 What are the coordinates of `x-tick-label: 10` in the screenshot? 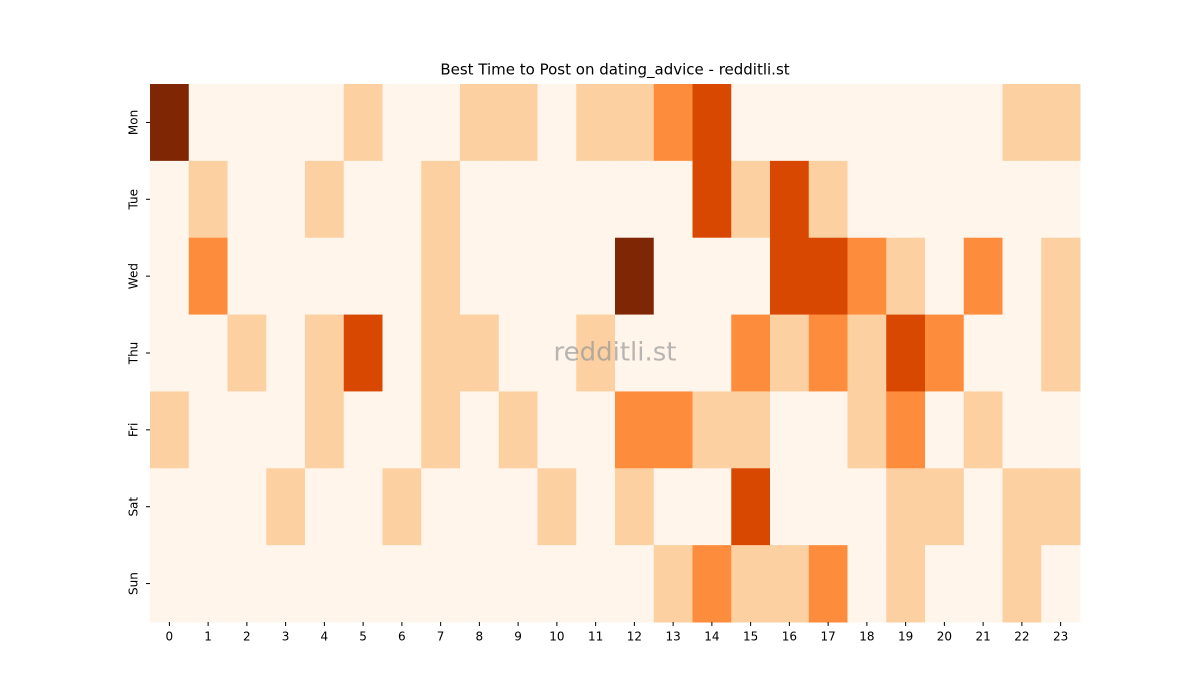 It's located at (556, 637).